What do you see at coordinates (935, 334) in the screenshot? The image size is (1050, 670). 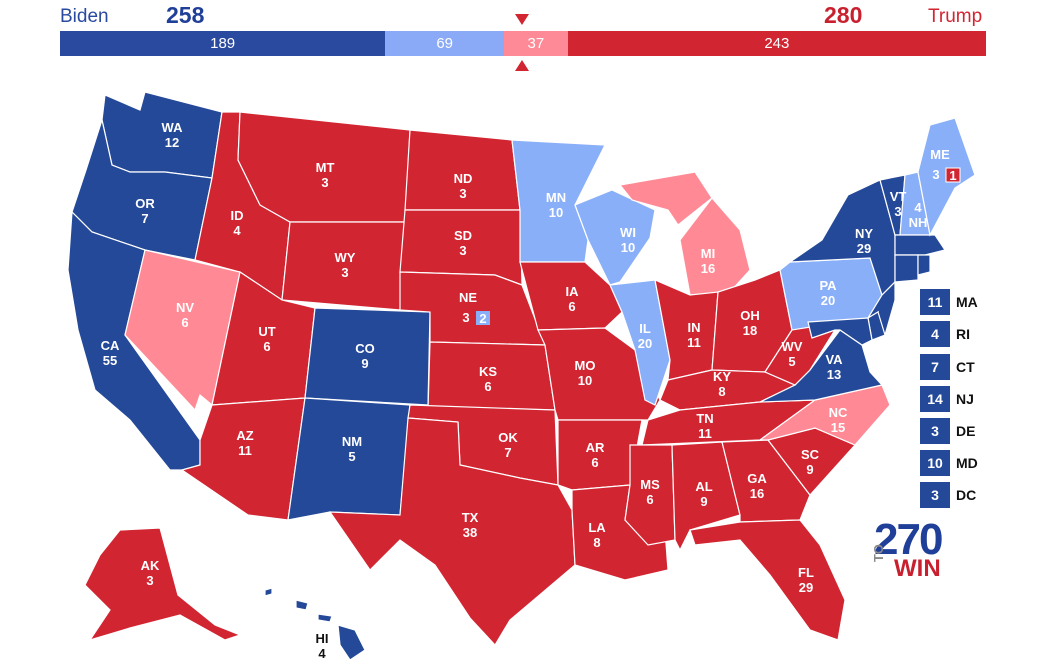 I see `legend-ev: 4` at bounding box center [935, 334].